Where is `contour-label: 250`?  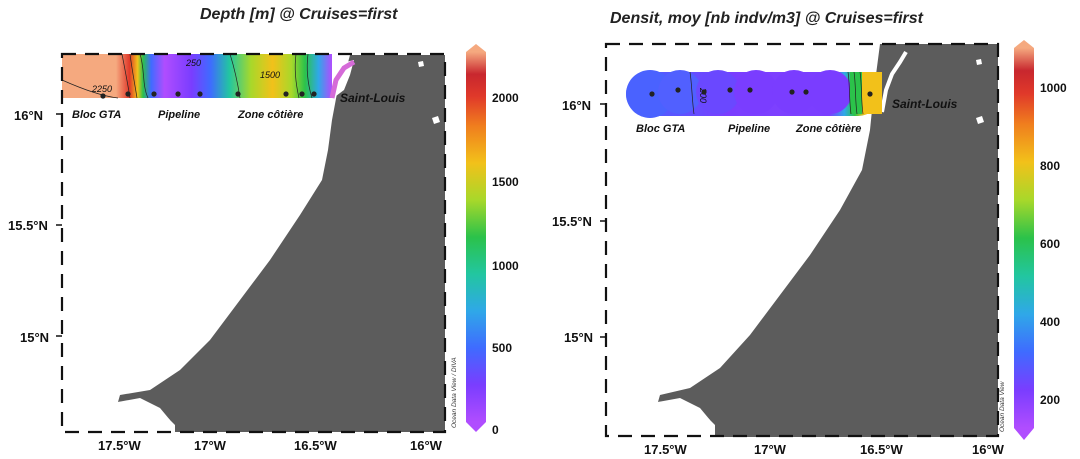
contour-label: 250 is located at coordinates (193, 63).